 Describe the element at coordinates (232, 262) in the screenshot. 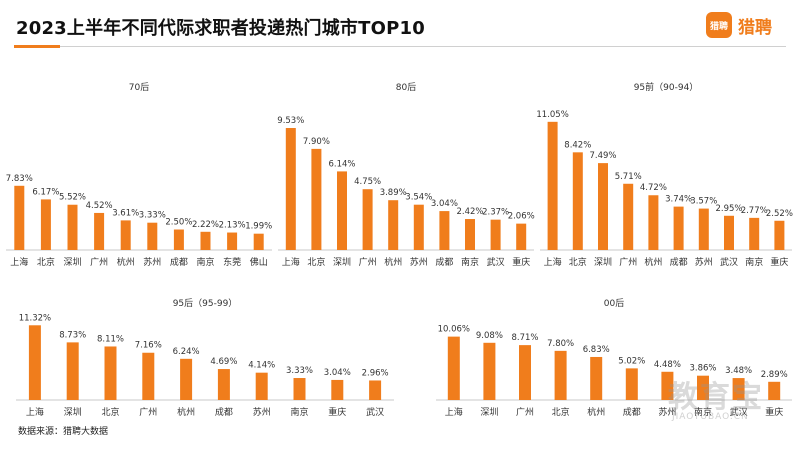

I see `category-label: 东莞` at that location.